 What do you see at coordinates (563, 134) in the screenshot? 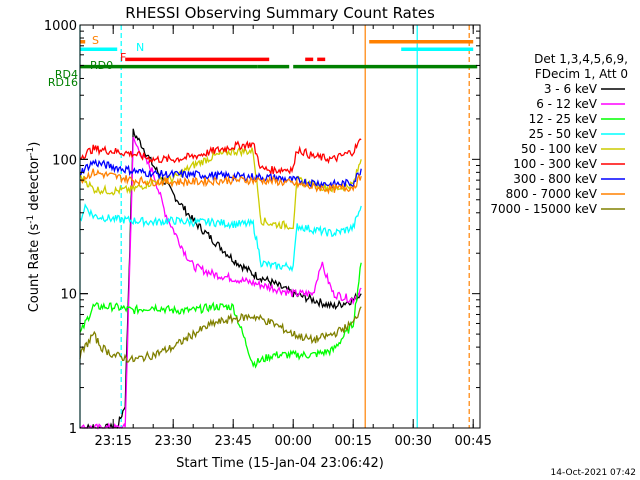
I see `legend-entry-label: 25 - 50 keV` at bounding box center [563, 134].